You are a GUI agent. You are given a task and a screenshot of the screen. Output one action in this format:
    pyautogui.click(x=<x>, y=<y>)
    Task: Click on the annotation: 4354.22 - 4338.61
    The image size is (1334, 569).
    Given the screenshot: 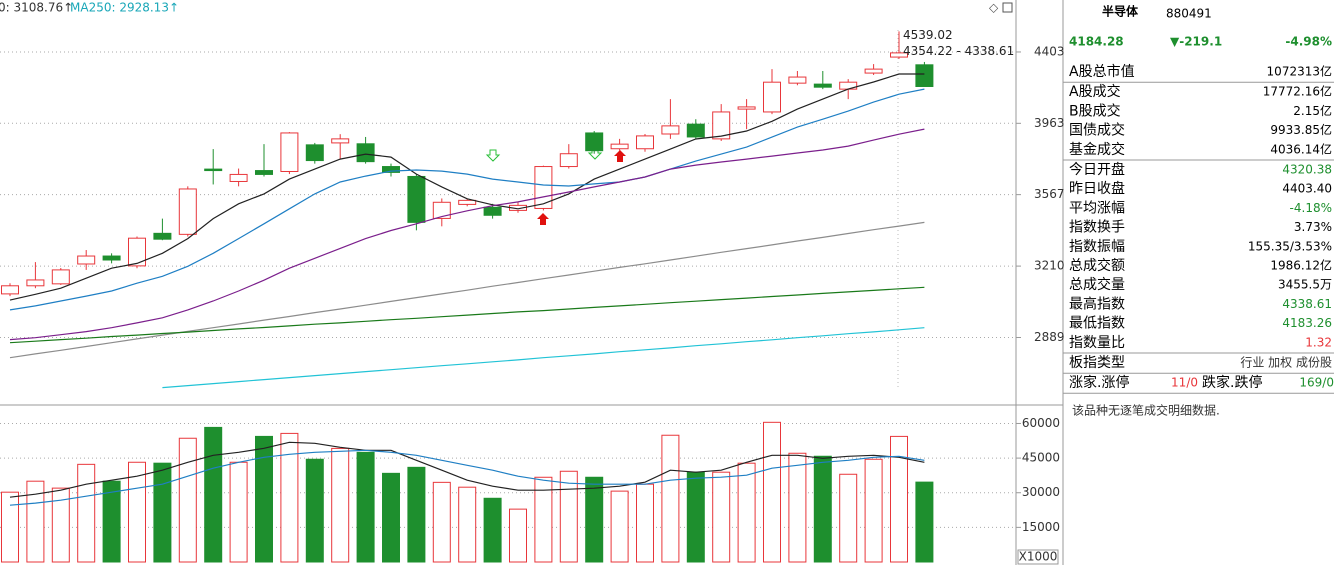 What is the action you would take?
    pyautogui.click(x=958, y=51)
    